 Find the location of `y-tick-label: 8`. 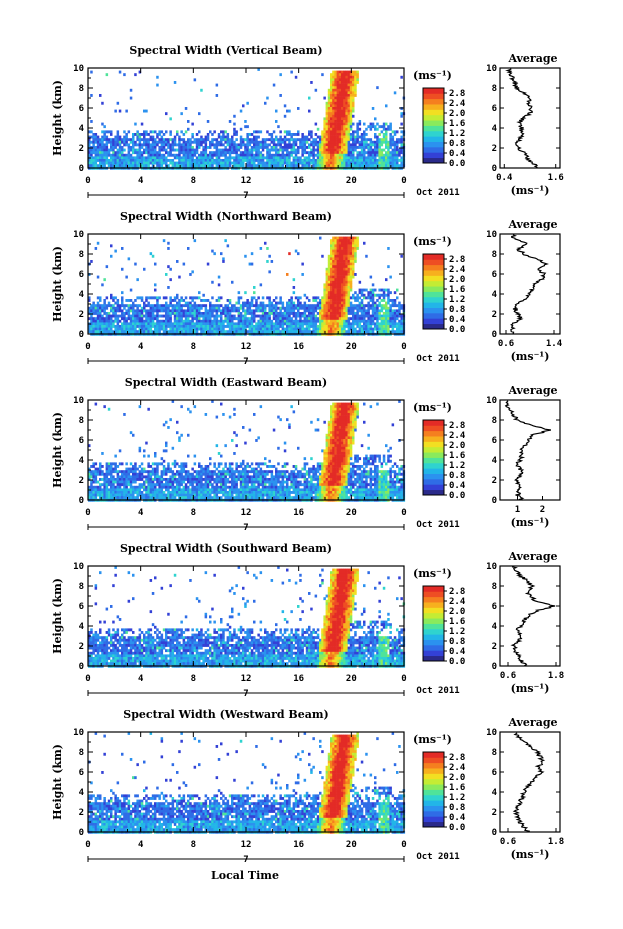

y-tick-label: 8 is located at coordinates (81, 255).